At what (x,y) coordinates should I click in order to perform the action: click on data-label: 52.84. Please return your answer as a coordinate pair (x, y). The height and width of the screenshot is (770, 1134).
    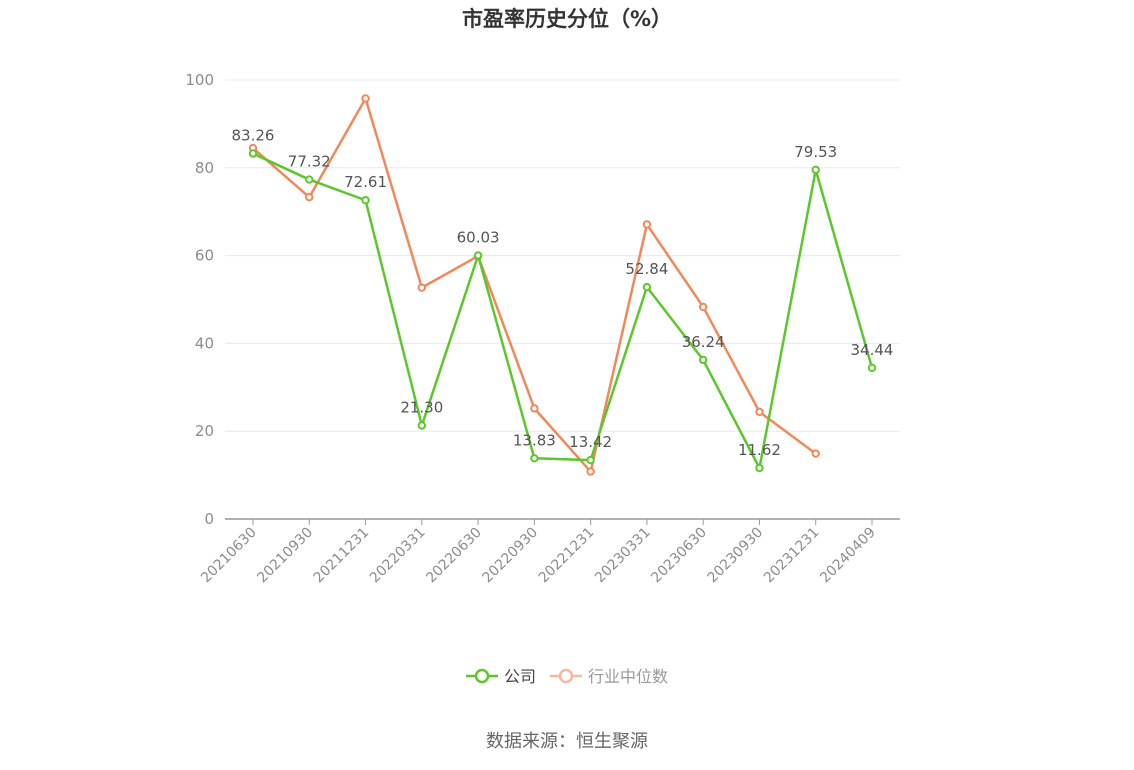
    Looking at the image, I should click on (646, 269).